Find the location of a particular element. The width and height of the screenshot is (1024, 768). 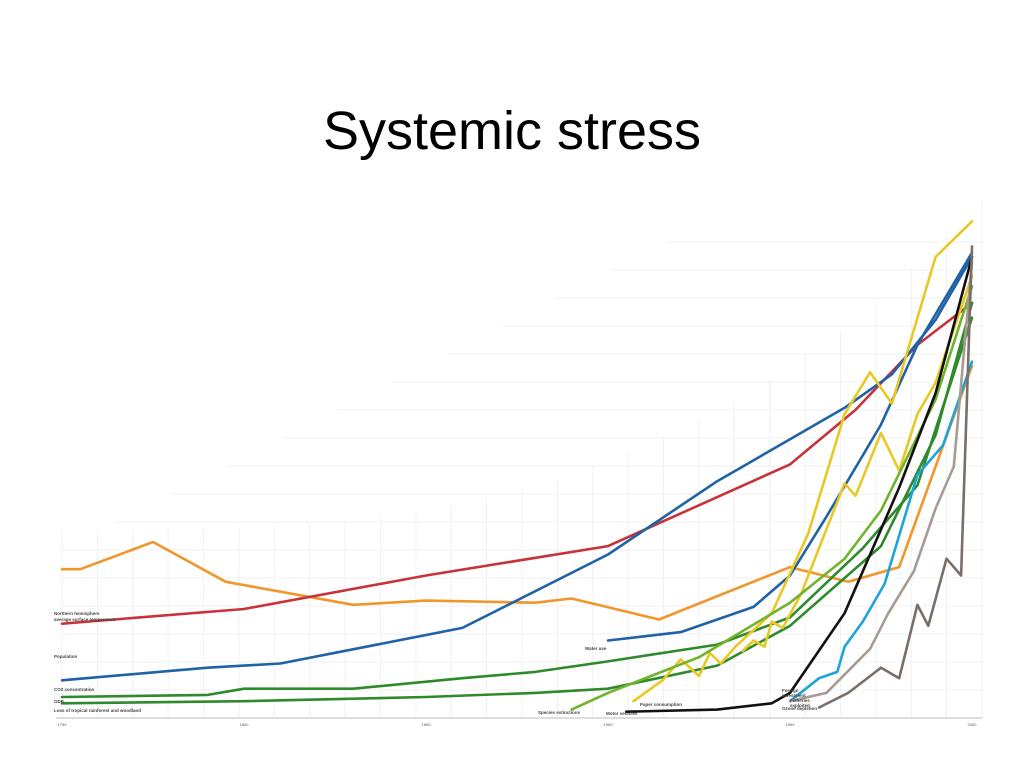

series-label: exploited is located at coordinates (800, 705).